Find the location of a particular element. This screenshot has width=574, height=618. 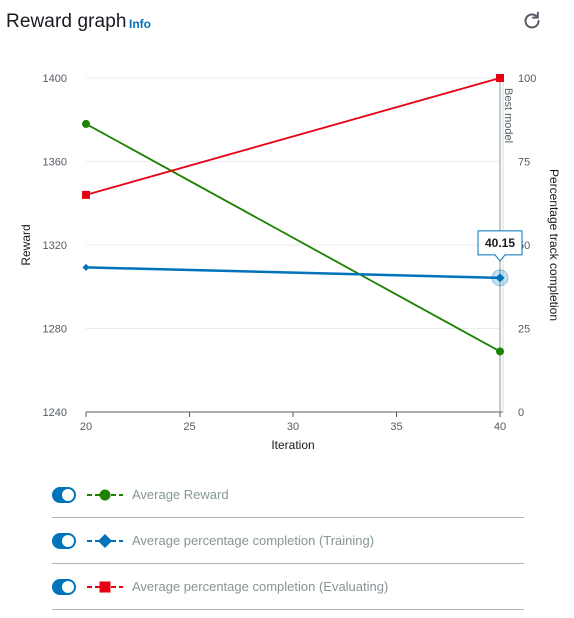

x-tick-label: 40 is located at coordinates (500, 427).